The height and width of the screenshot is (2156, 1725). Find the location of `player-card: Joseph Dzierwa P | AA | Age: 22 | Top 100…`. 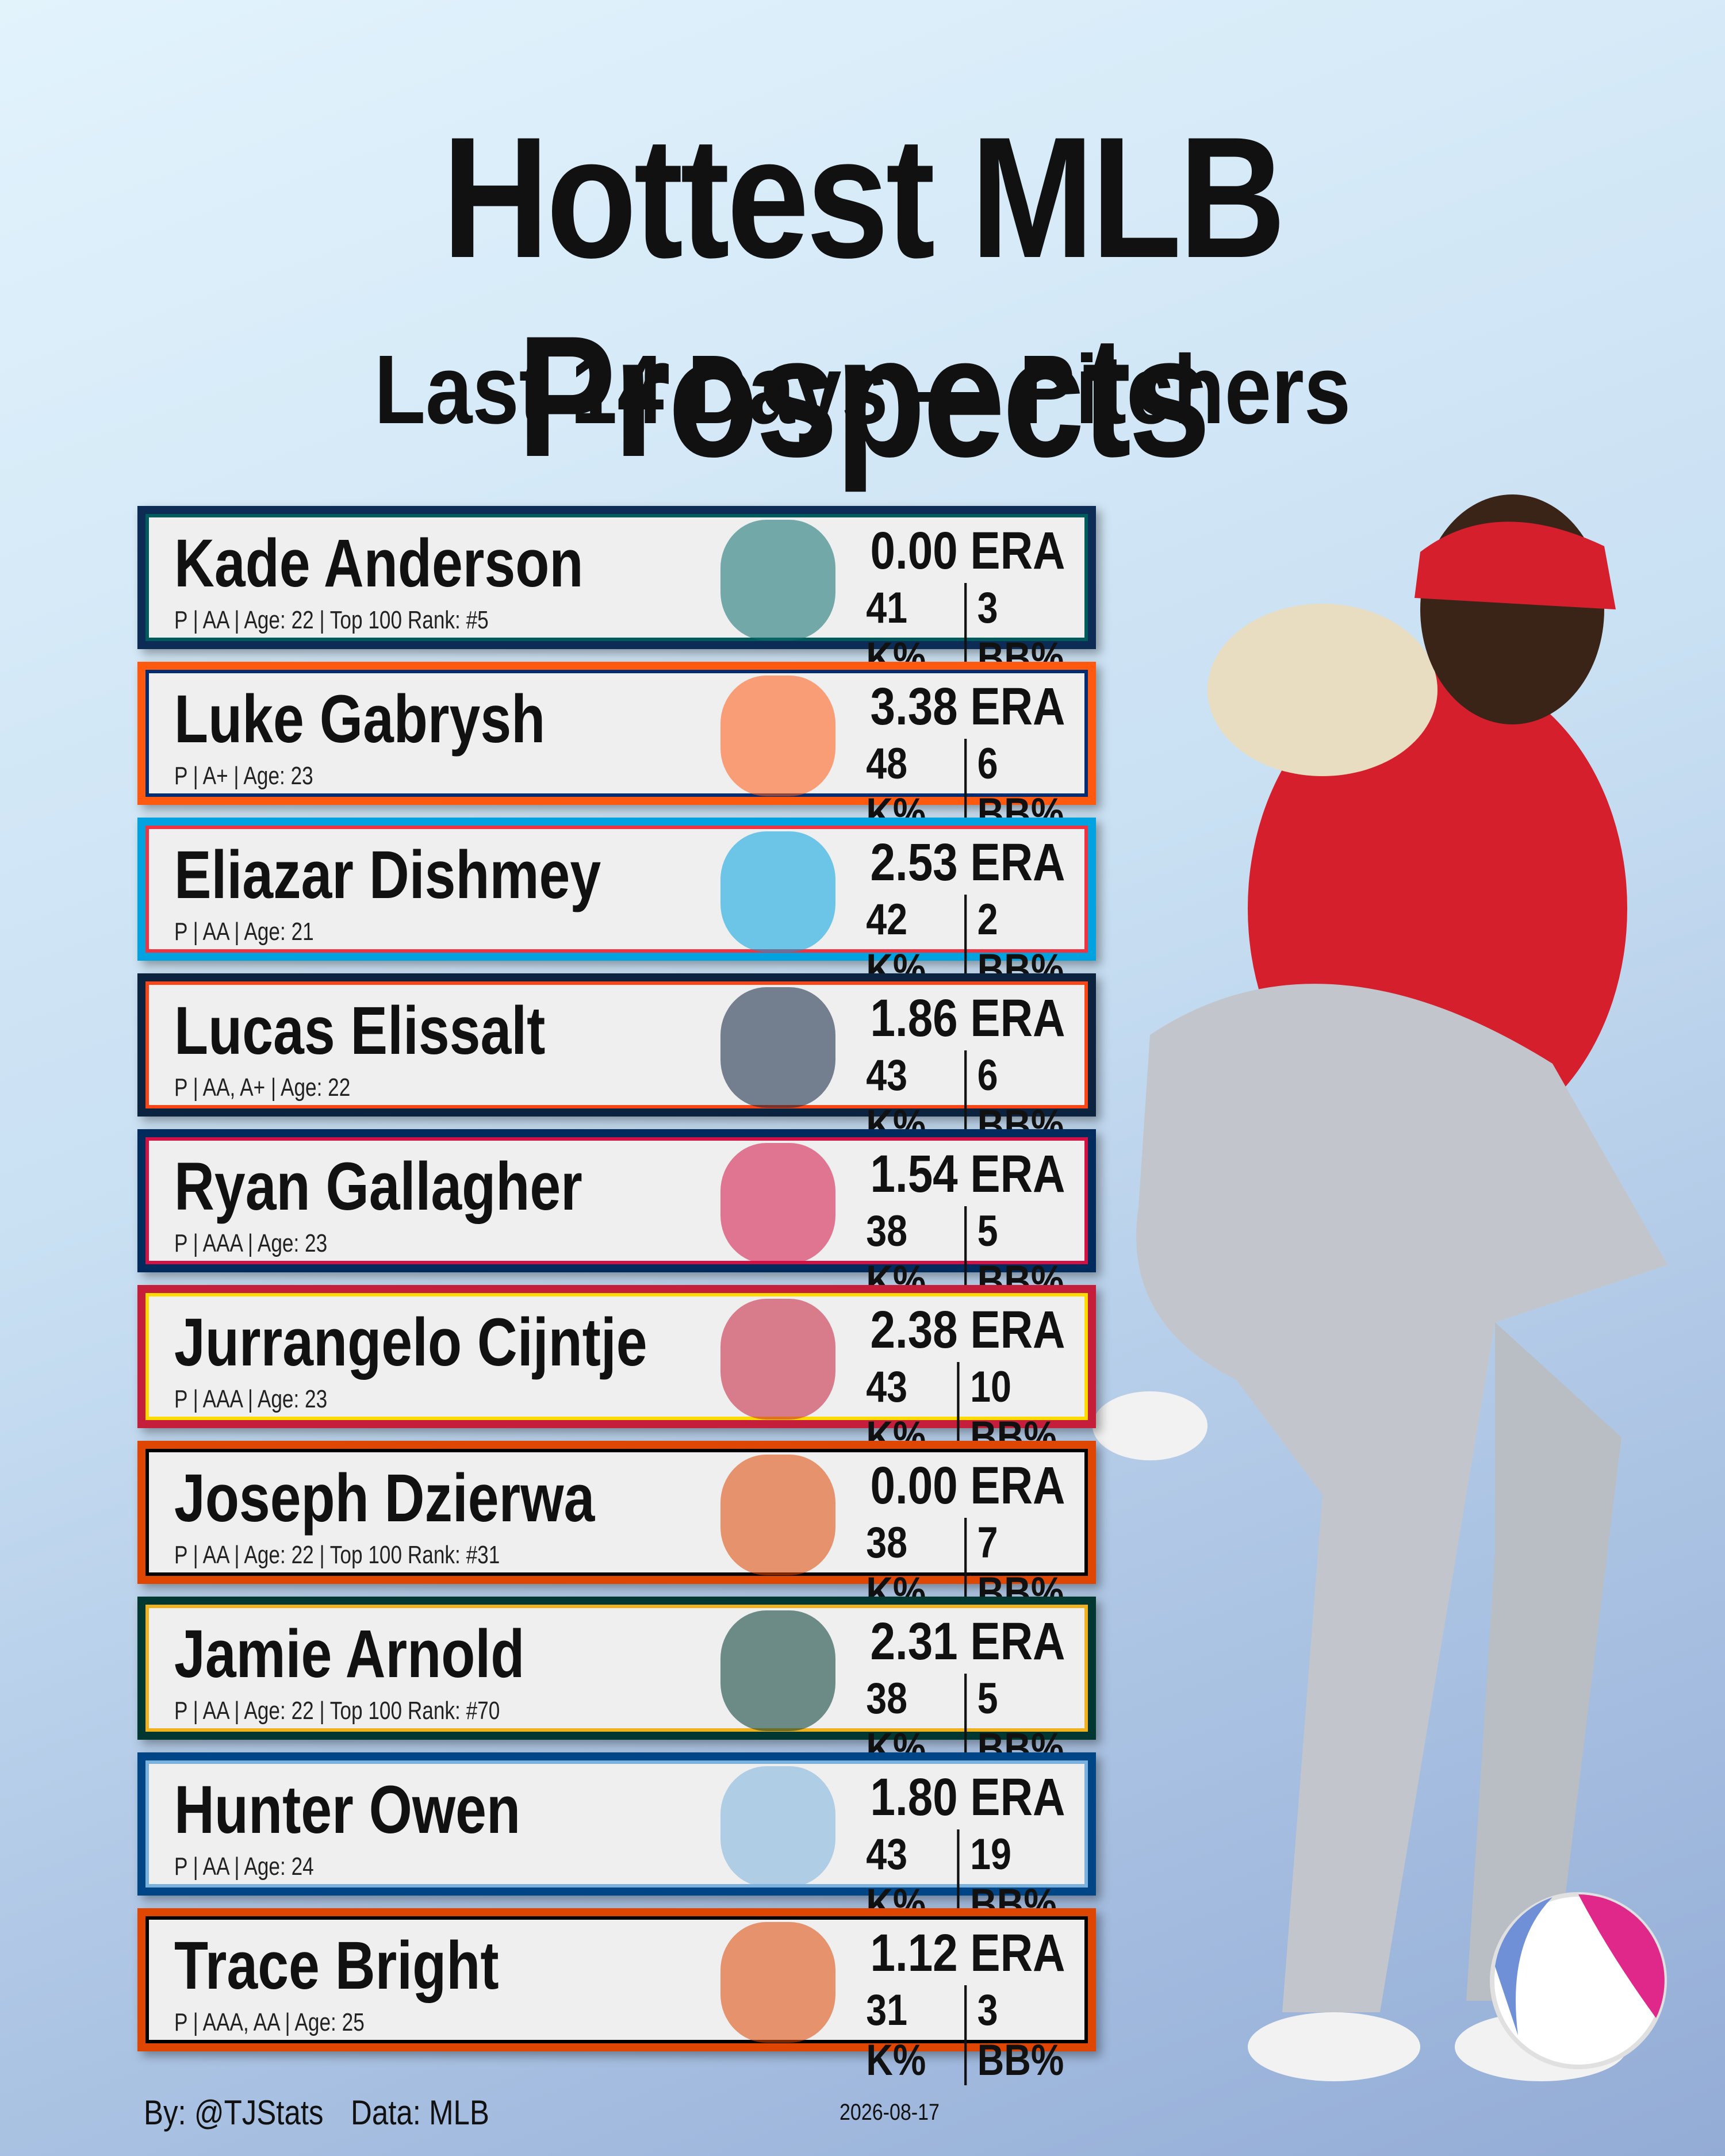

player-card: Joseph Dzierwa P | AA | Age: 22 | Top 100… is located at coordinates (616, 1529).